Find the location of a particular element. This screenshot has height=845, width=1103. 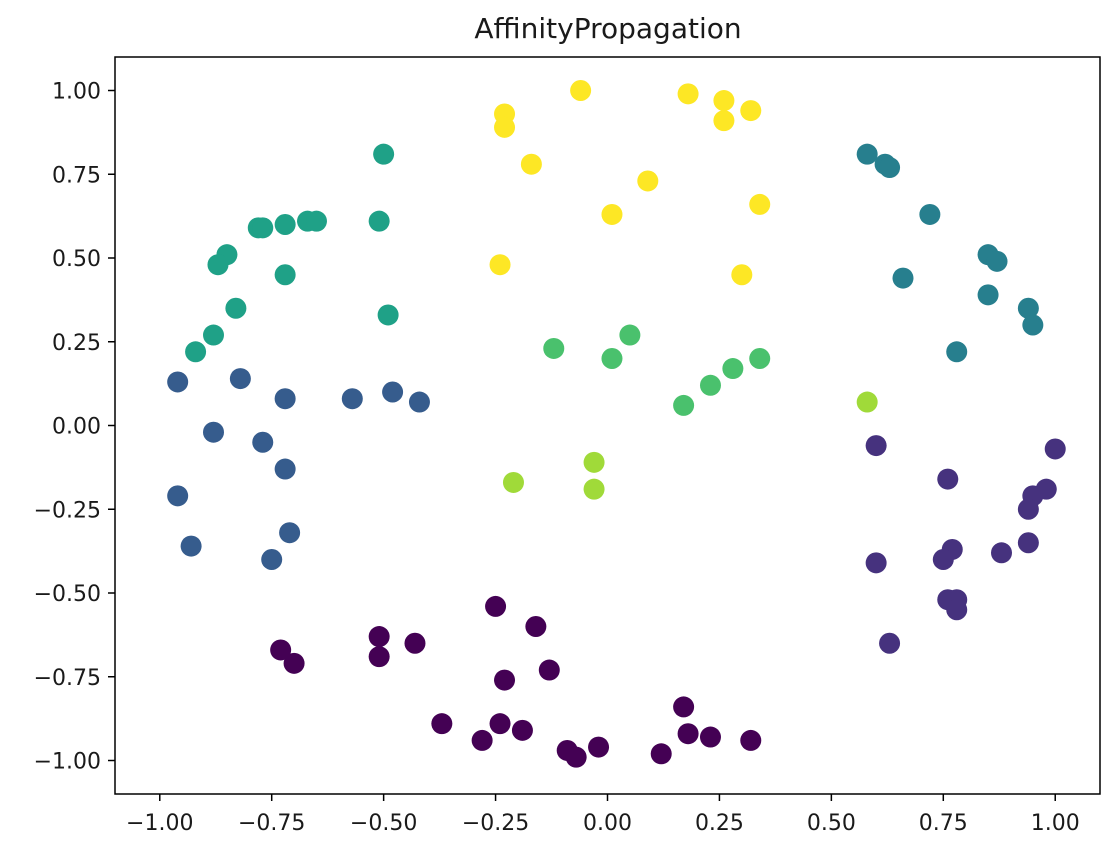

x-tick-label: −0.25 is located at coordinates (495, 823).